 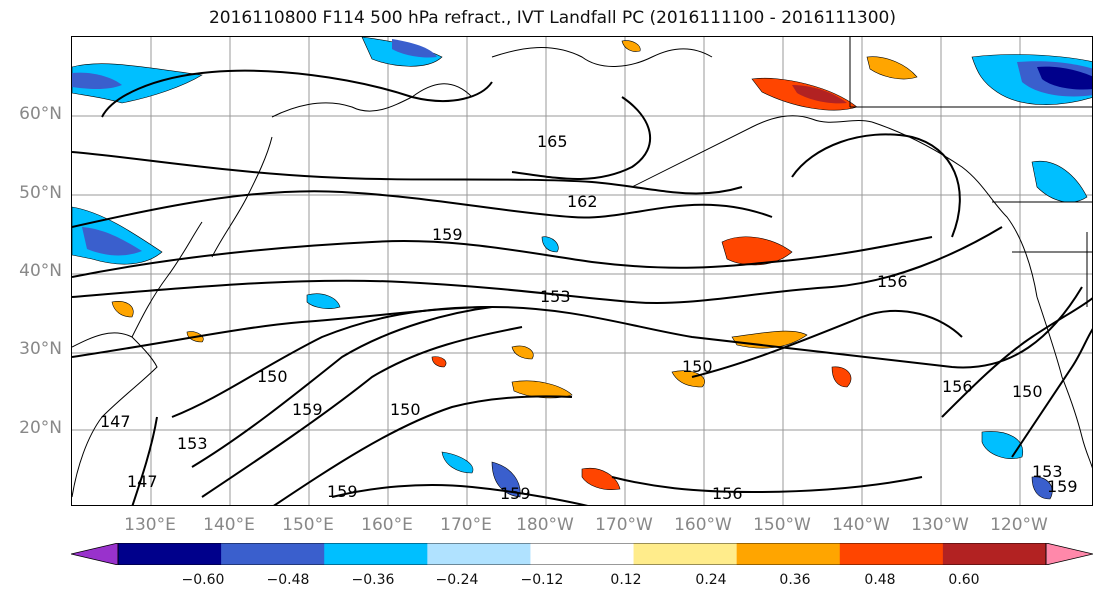 I want to click on lon-label: 140°W, so click(x=861, y=525).